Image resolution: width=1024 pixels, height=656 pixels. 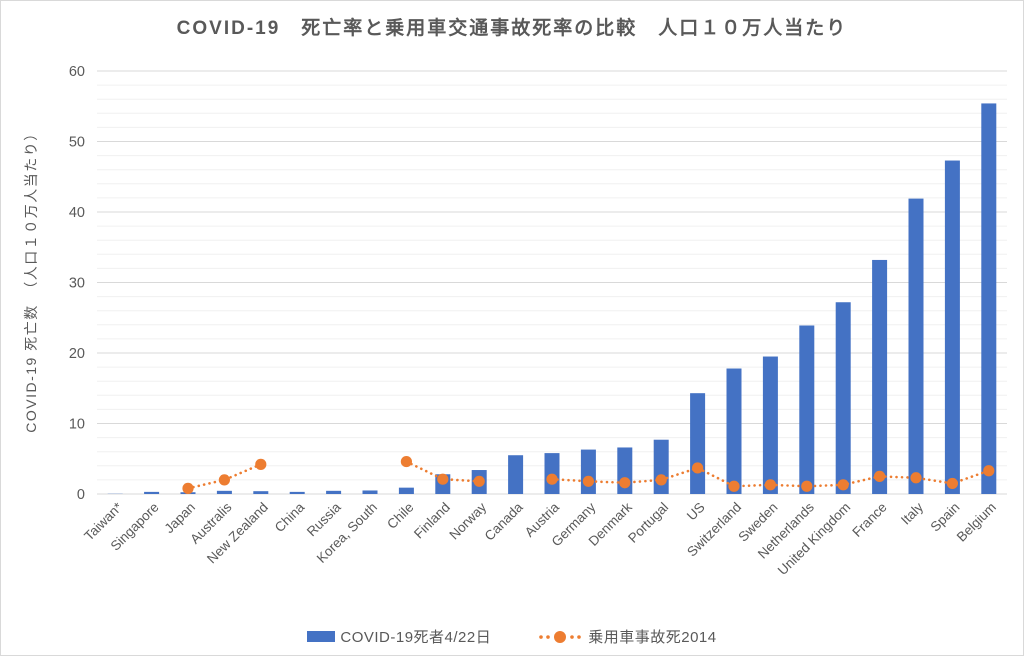 What do you see at coordinates (297, 492) in the screenshot?
I see `bar-China` at bounding box center [297, 492].